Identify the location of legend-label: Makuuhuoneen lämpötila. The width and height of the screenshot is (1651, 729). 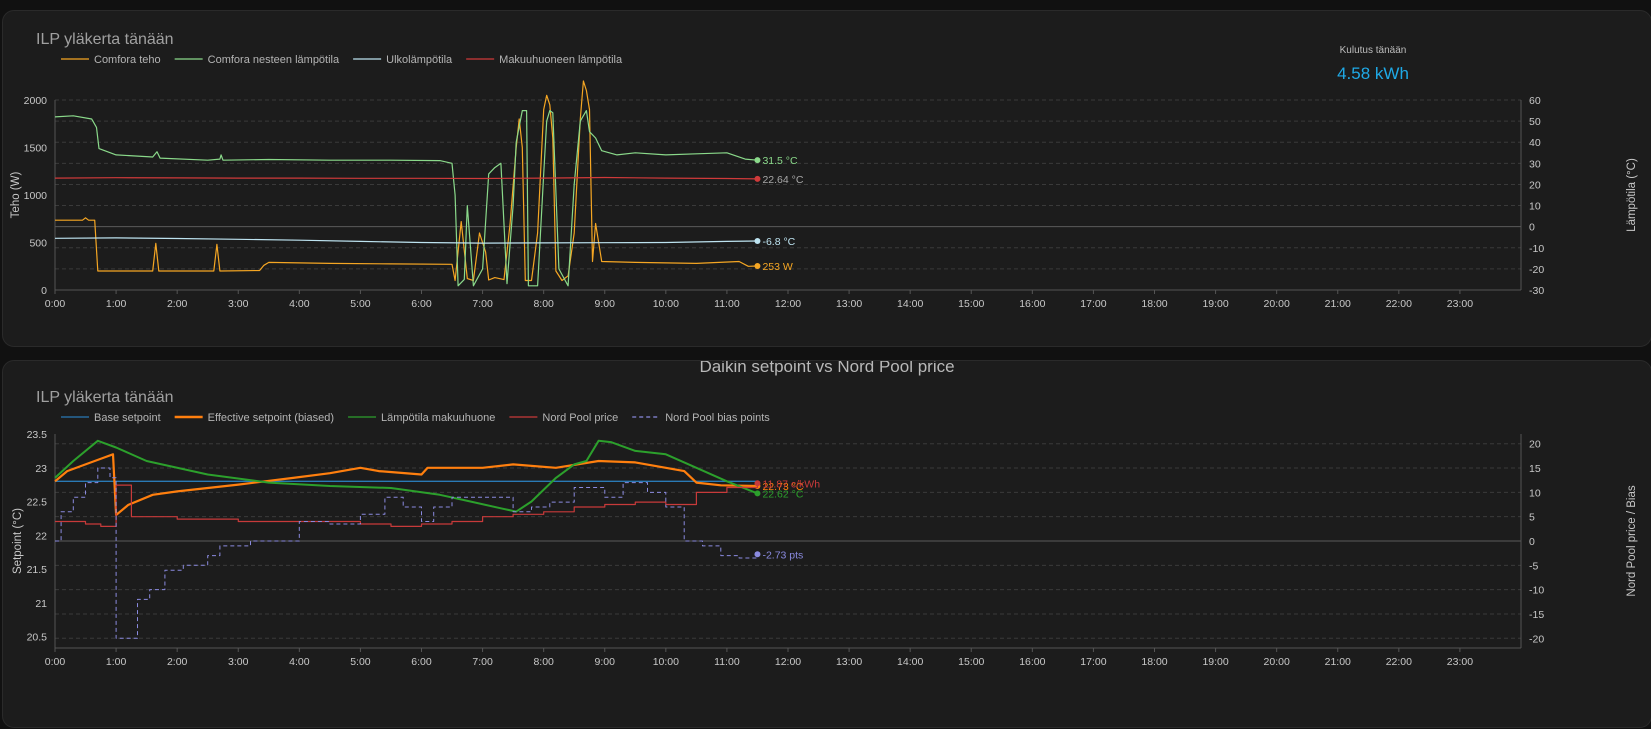
(561, 60).